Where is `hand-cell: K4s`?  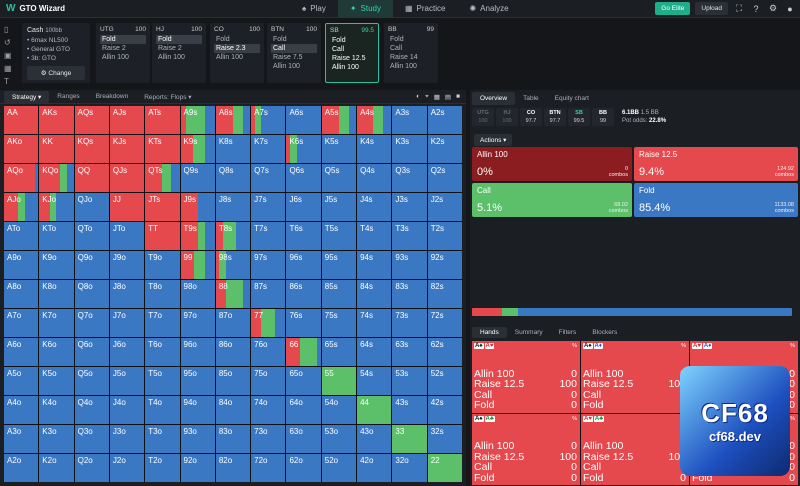 hand-cell: K4s is located at coordinates (374, 149).